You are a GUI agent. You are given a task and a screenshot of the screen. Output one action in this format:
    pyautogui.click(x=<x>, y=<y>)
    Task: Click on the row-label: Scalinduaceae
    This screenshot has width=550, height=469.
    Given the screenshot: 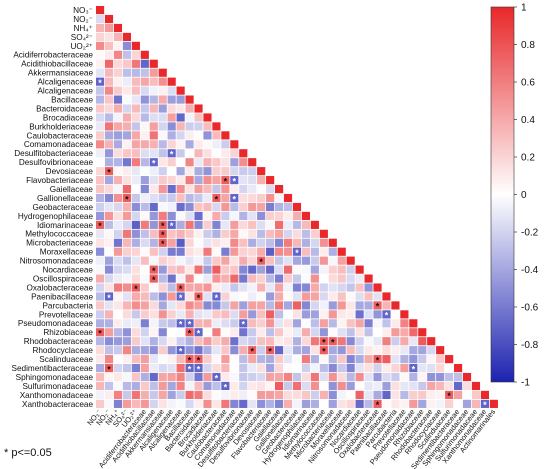 What is the action you would take?
    pyautogui.click(x=66, y=359)
    